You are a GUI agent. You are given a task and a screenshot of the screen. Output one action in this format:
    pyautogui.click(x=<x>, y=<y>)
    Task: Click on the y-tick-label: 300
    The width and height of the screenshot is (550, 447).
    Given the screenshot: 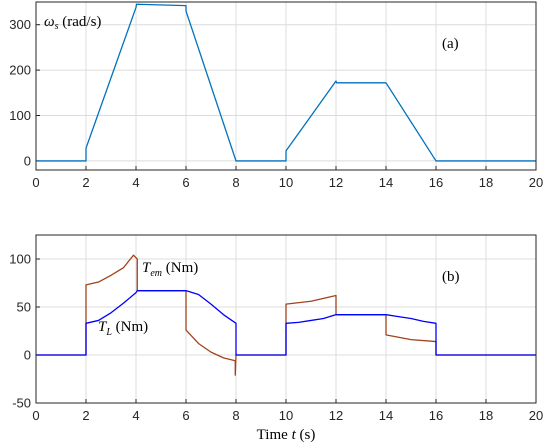 What is the action you would take?
    pyautogui.click(x=20, y=24)
    